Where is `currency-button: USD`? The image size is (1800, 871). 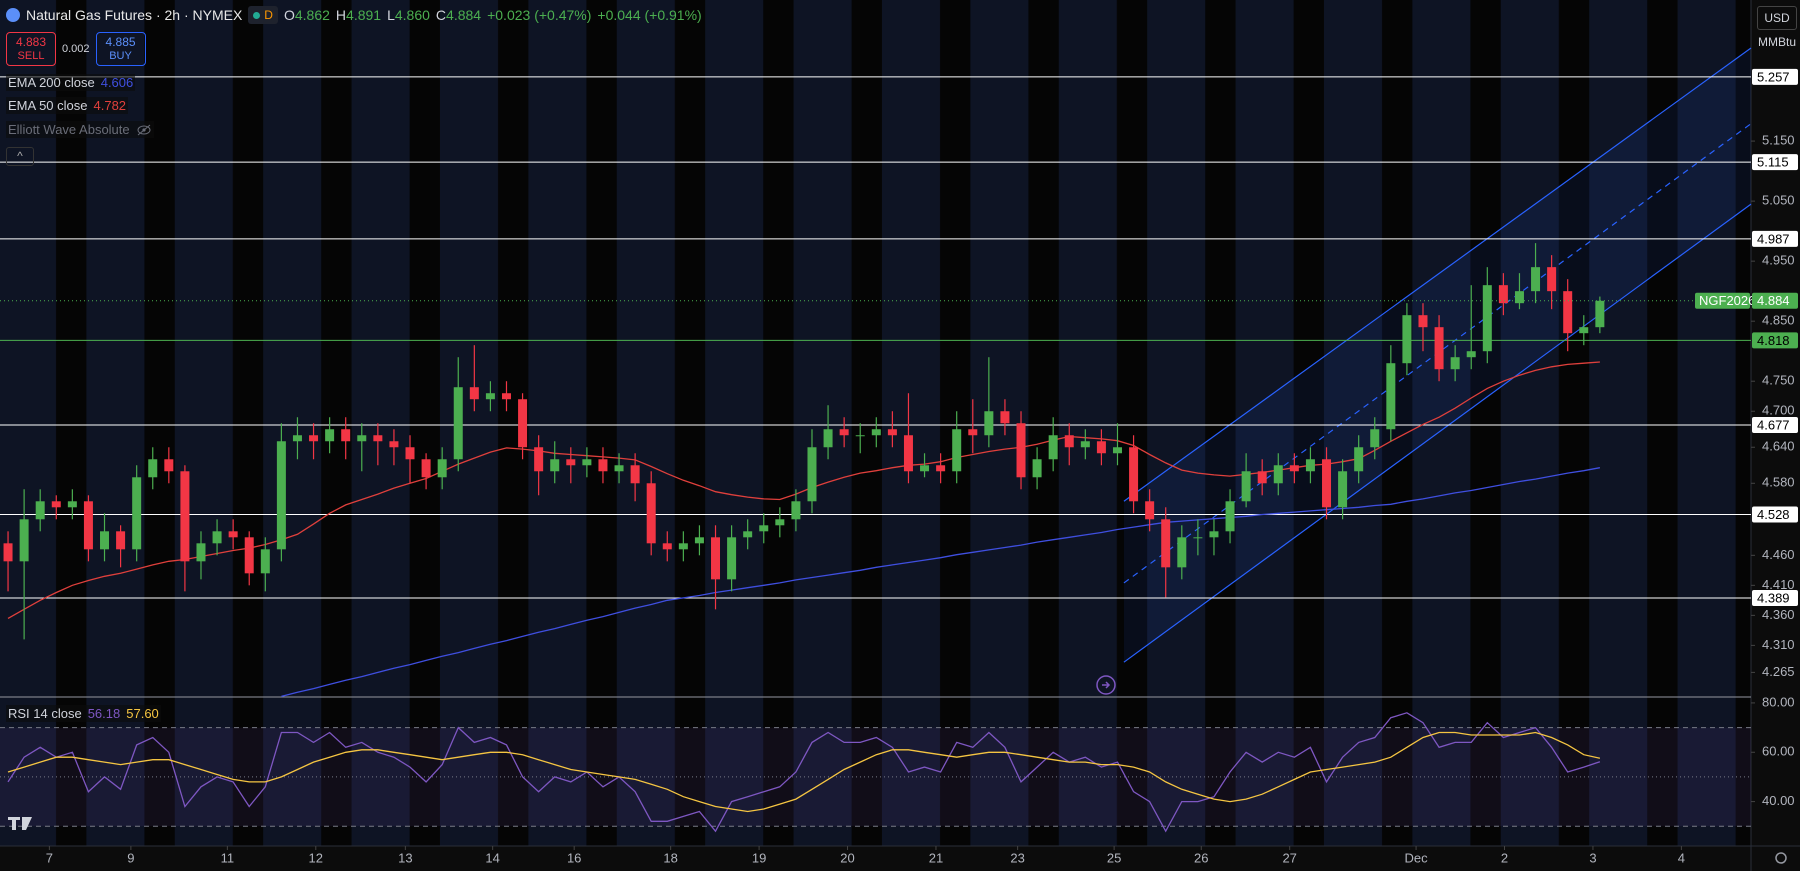 currency-button: USD is located at coordinates (1777, 18).